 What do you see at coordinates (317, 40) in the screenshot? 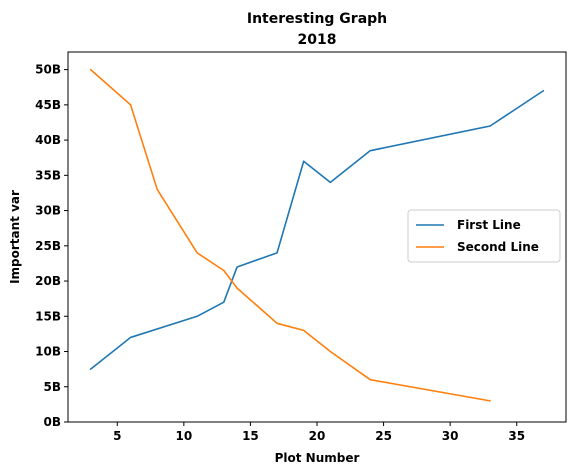
I see `chart-subtitle: 2018` at bounding box center [317, 40].